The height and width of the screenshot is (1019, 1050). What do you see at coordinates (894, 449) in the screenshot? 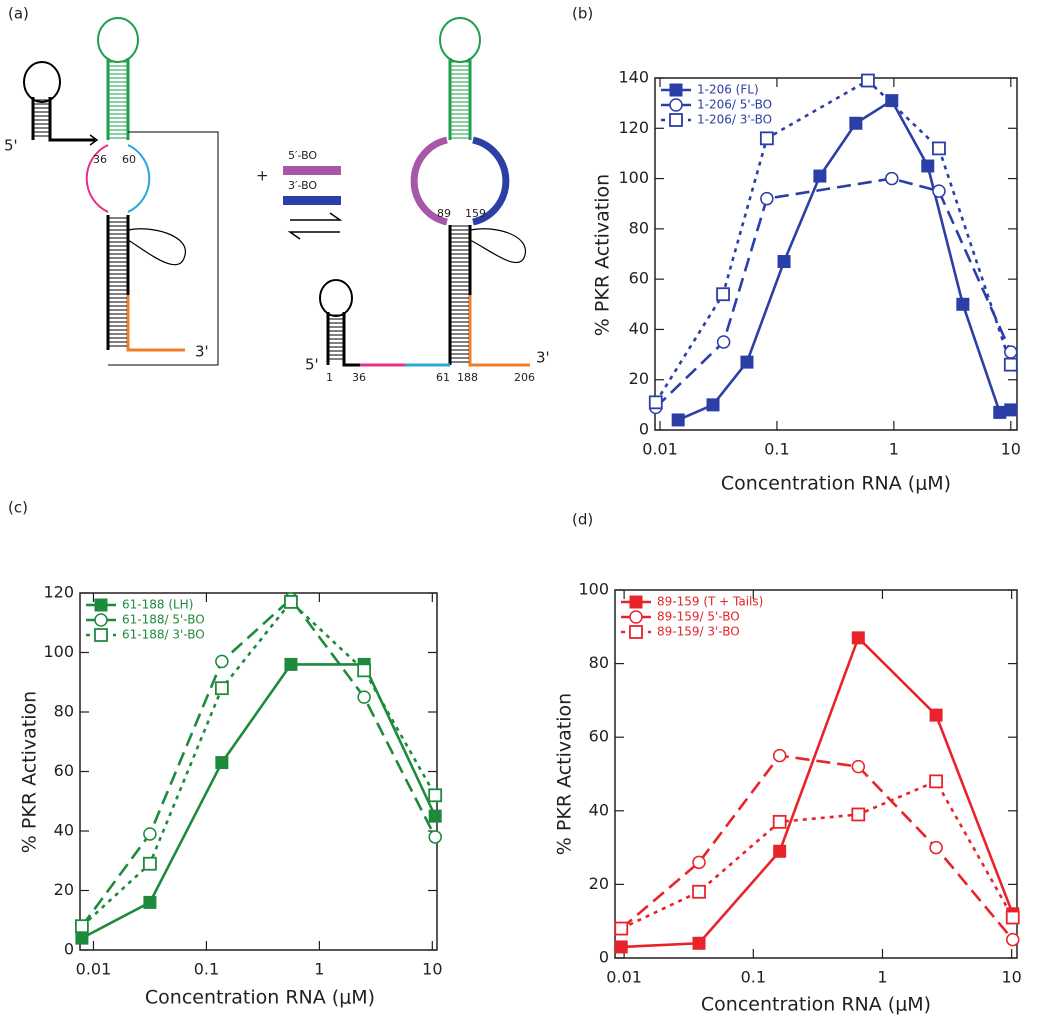
I see `x-tick-label: 1` at bounding box center [894, 449].